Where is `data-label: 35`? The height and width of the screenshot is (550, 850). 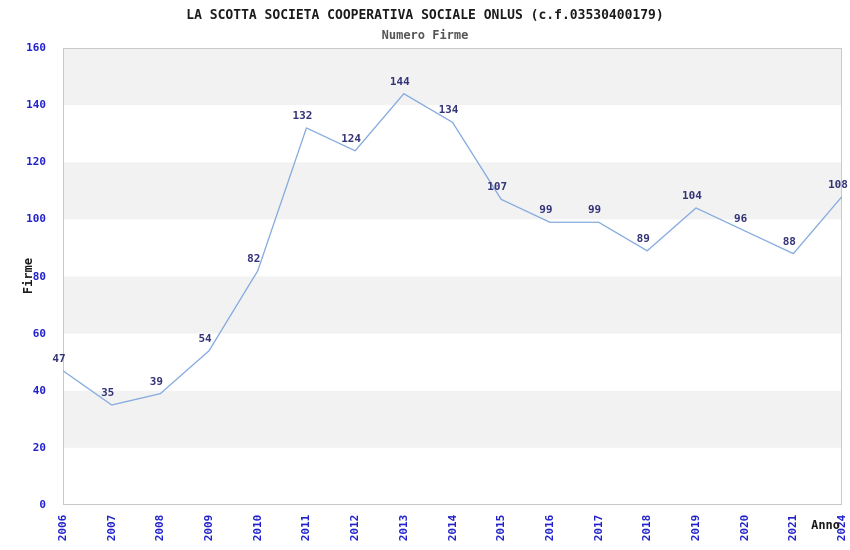
data-label: 35 is located at coordinates (108, 393).